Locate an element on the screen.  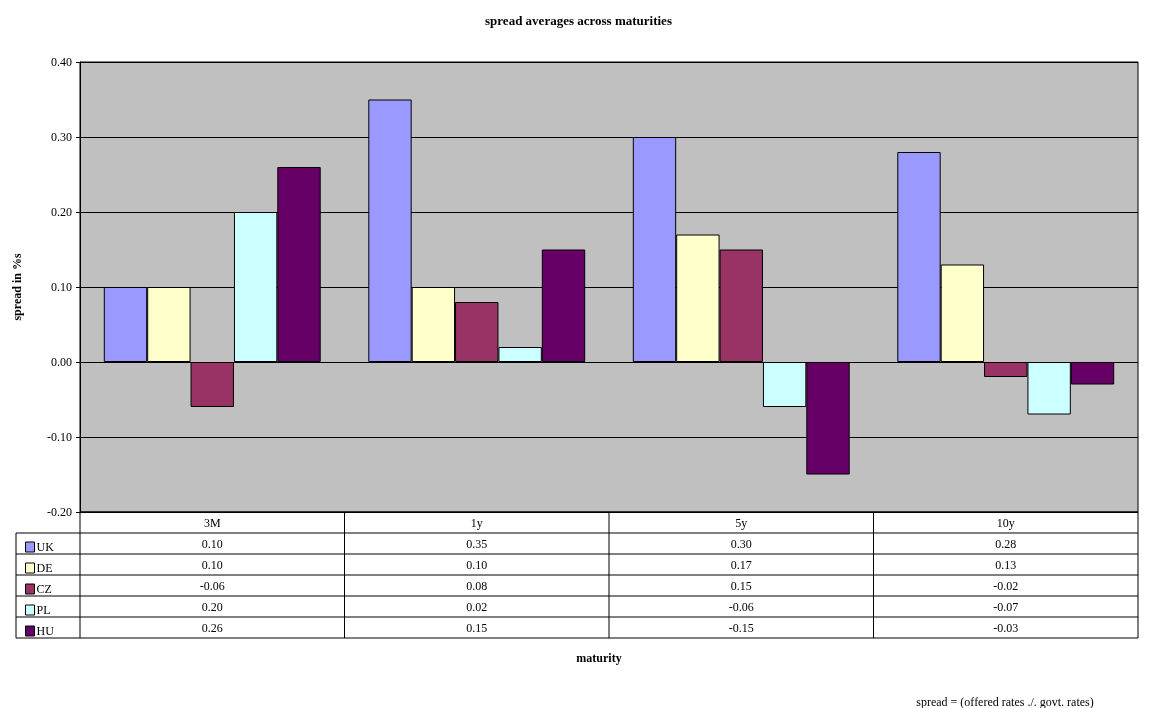
data-label: -0.15 is located at coordinates (741, 627).